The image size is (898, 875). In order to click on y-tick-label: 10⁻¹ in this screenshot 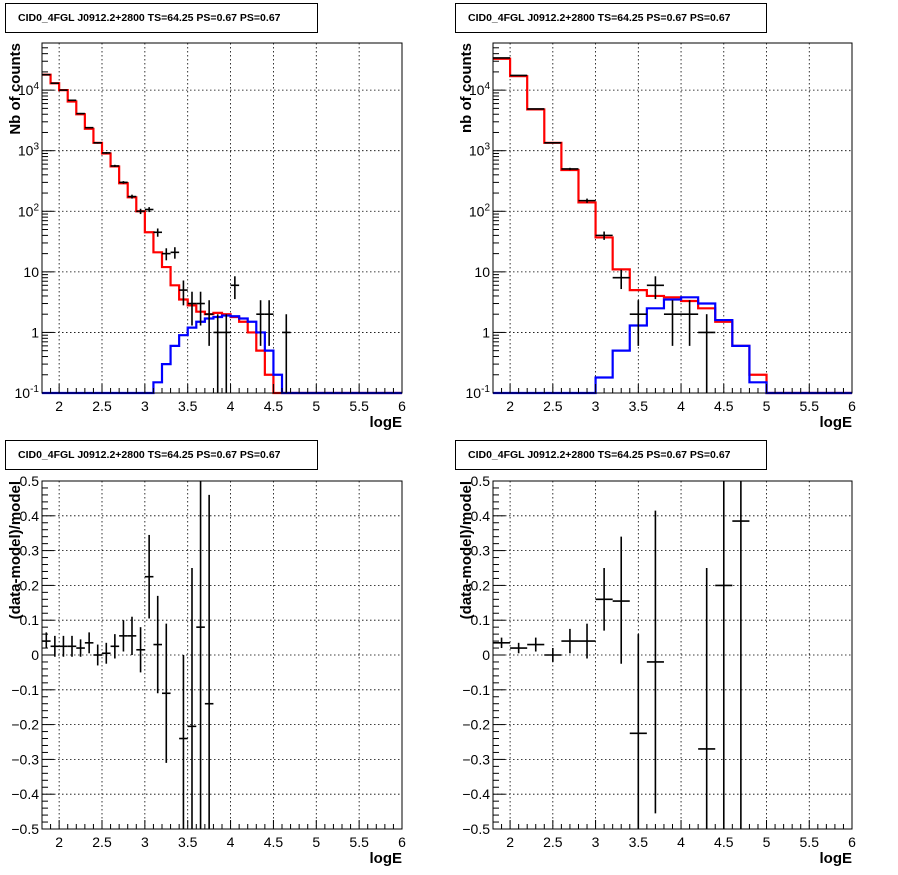, I will do `click(478, 392)`.